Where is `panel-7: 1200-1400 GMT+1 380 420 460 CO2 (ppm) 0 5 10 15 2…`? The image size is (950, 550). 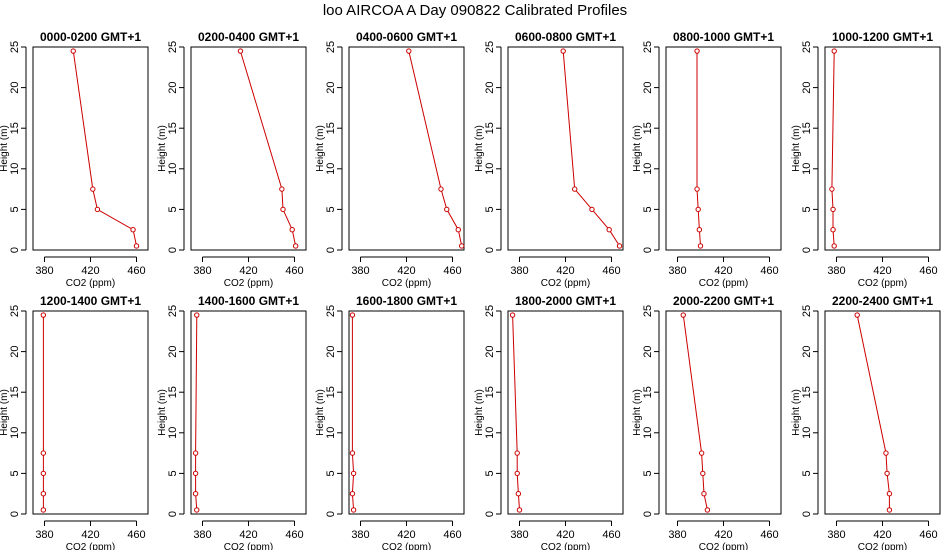 panel-7: 1200-1400 GMT+1 380 420 460 CO2 (ppm) 0 5 10 15 2… is located at coordinates (74, 422).